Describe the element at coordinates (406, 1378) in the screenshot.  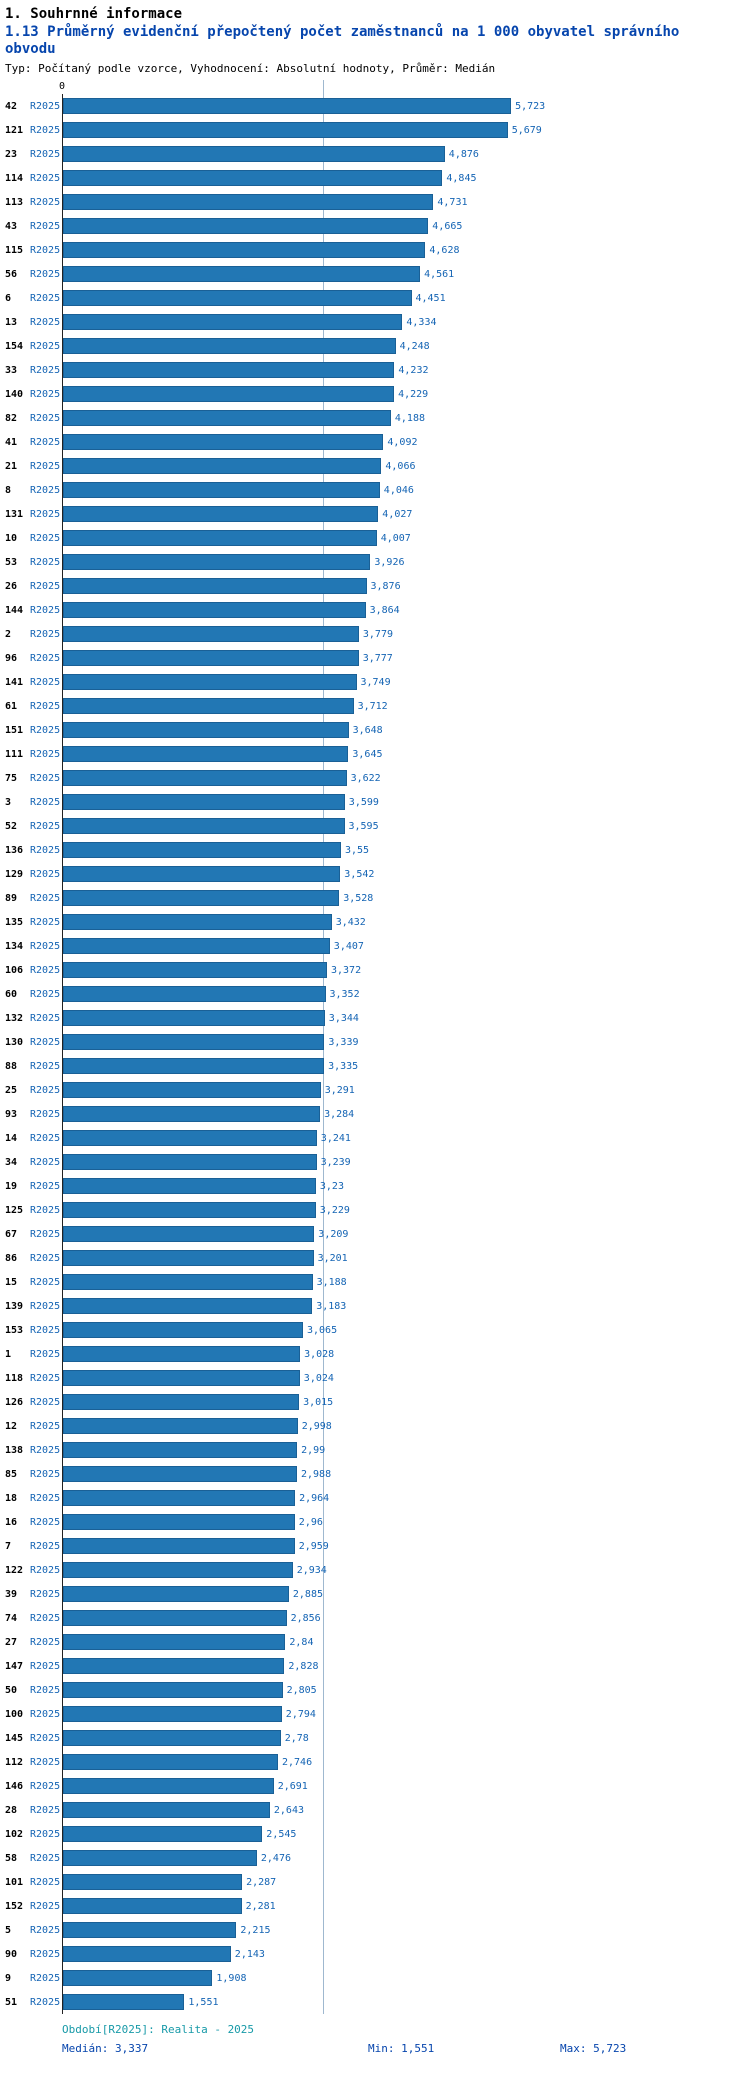
I see `bar-track: 3,024` at that location.